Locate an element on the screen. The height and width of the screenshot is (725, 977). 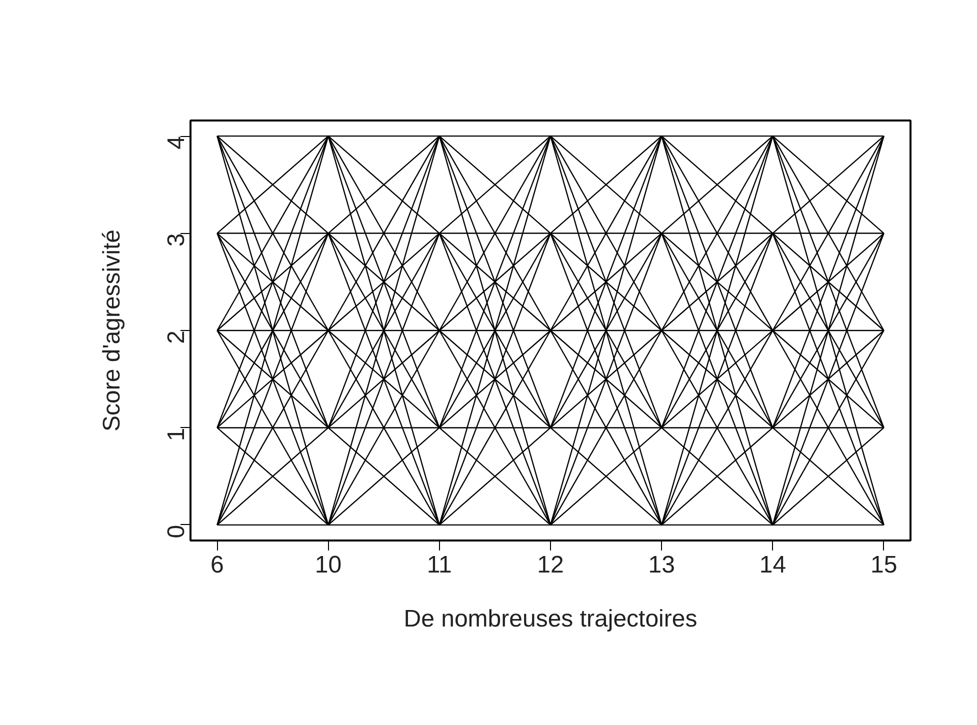
y-tick-label: 3 is located at coordinates (176, 240).